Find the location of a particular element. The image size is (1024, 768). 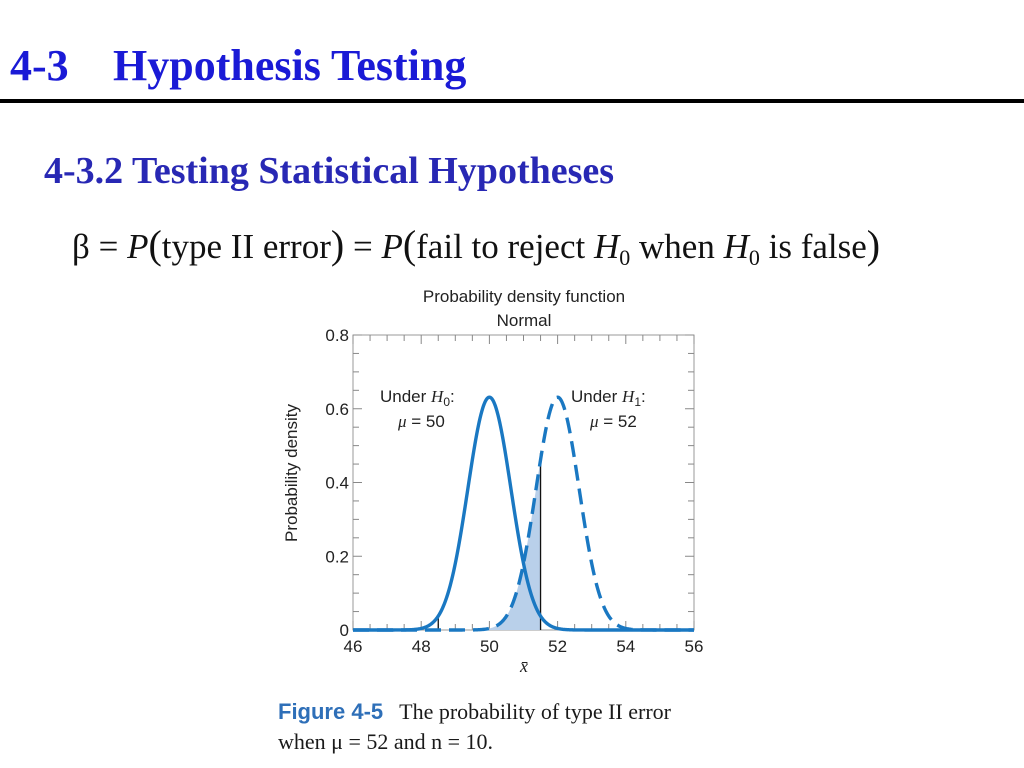

h1-annotation: Under H1: μ = 52 is located at coordinates (608, 409).